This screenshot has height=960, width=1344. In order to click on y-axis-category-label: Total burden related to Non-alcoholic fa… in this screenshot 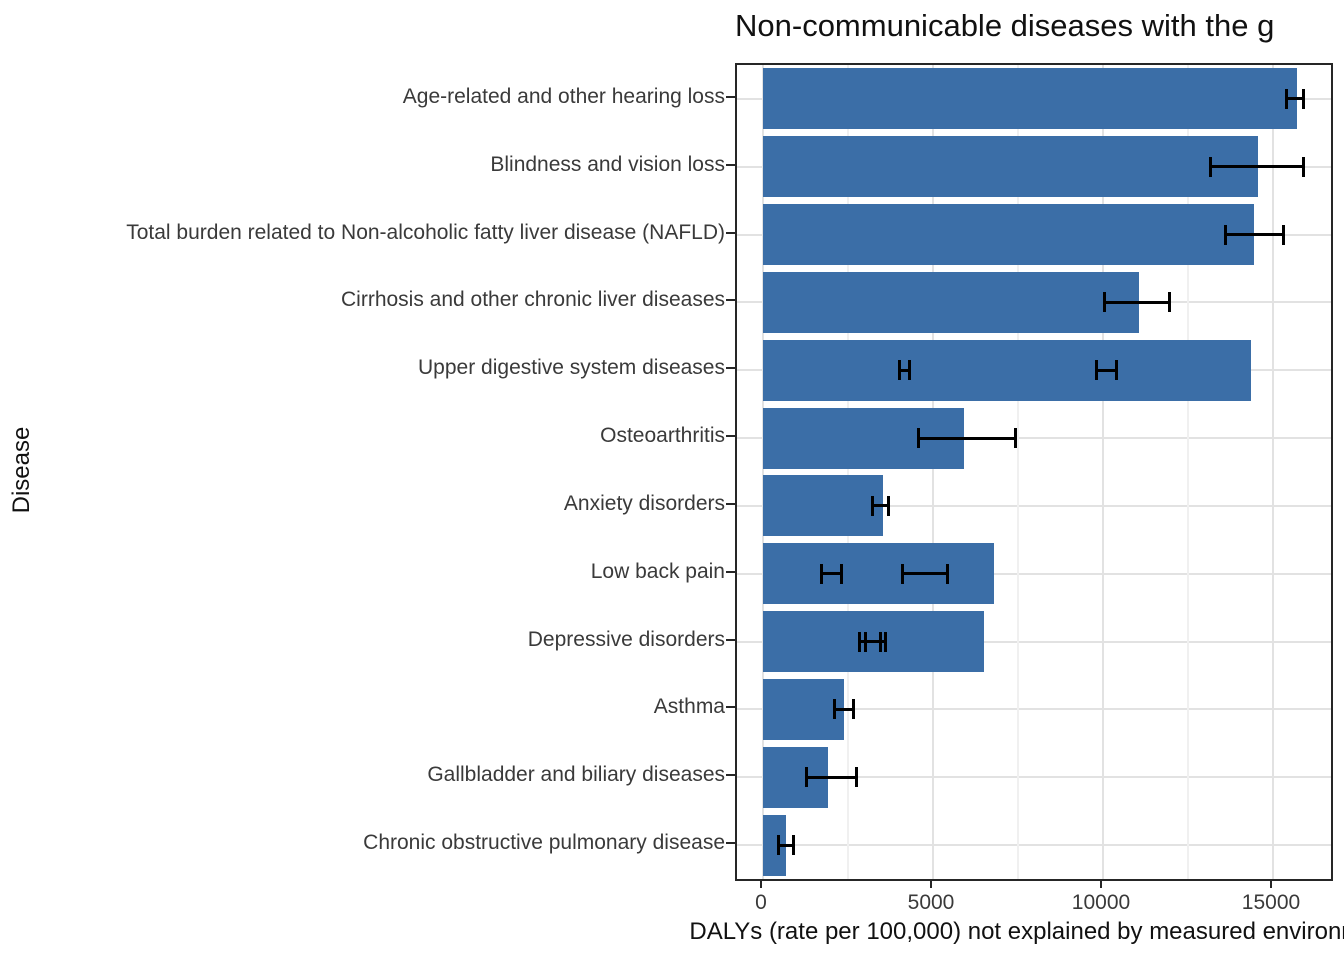, I will do `click(425, 232)`.